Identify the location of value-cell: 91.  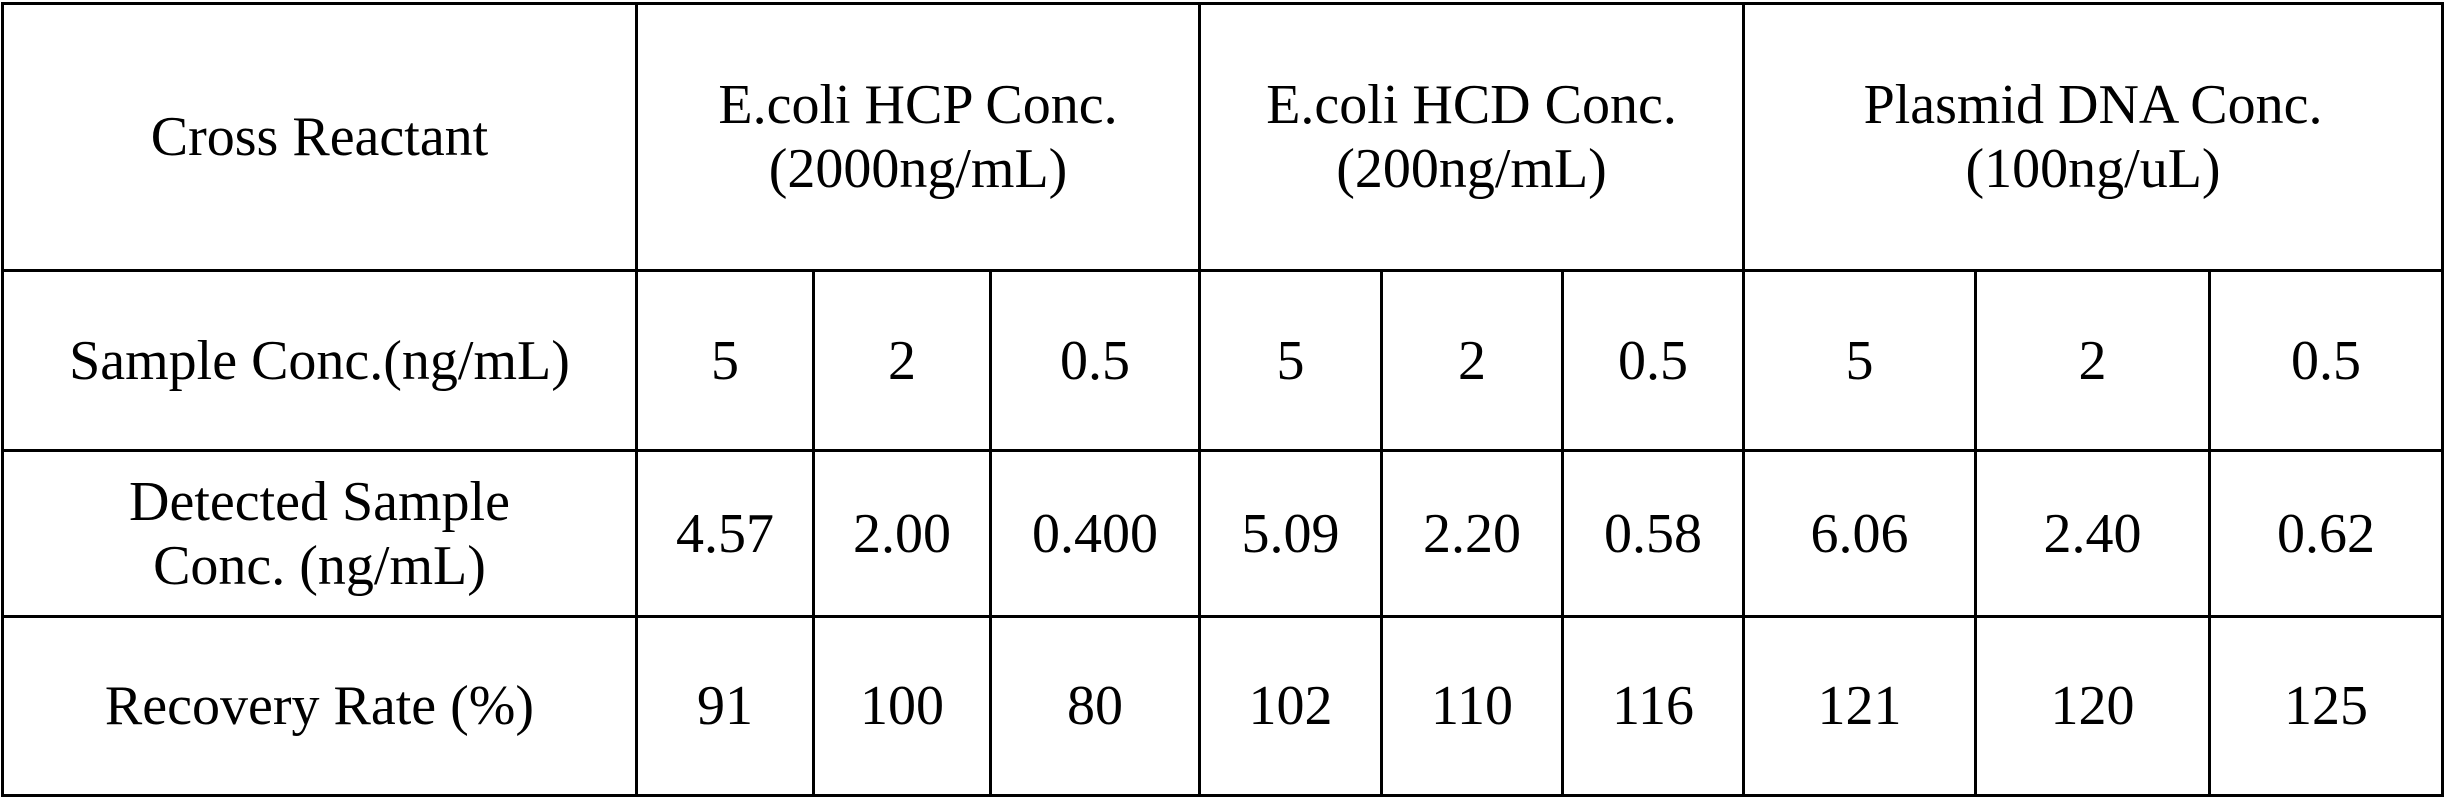
(725, 706).